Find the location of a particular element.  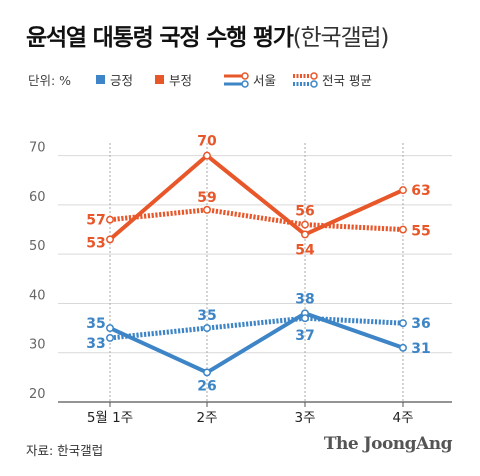

data-label-disapprove-seoul-0: 53 is located at coordinates (95, 243).